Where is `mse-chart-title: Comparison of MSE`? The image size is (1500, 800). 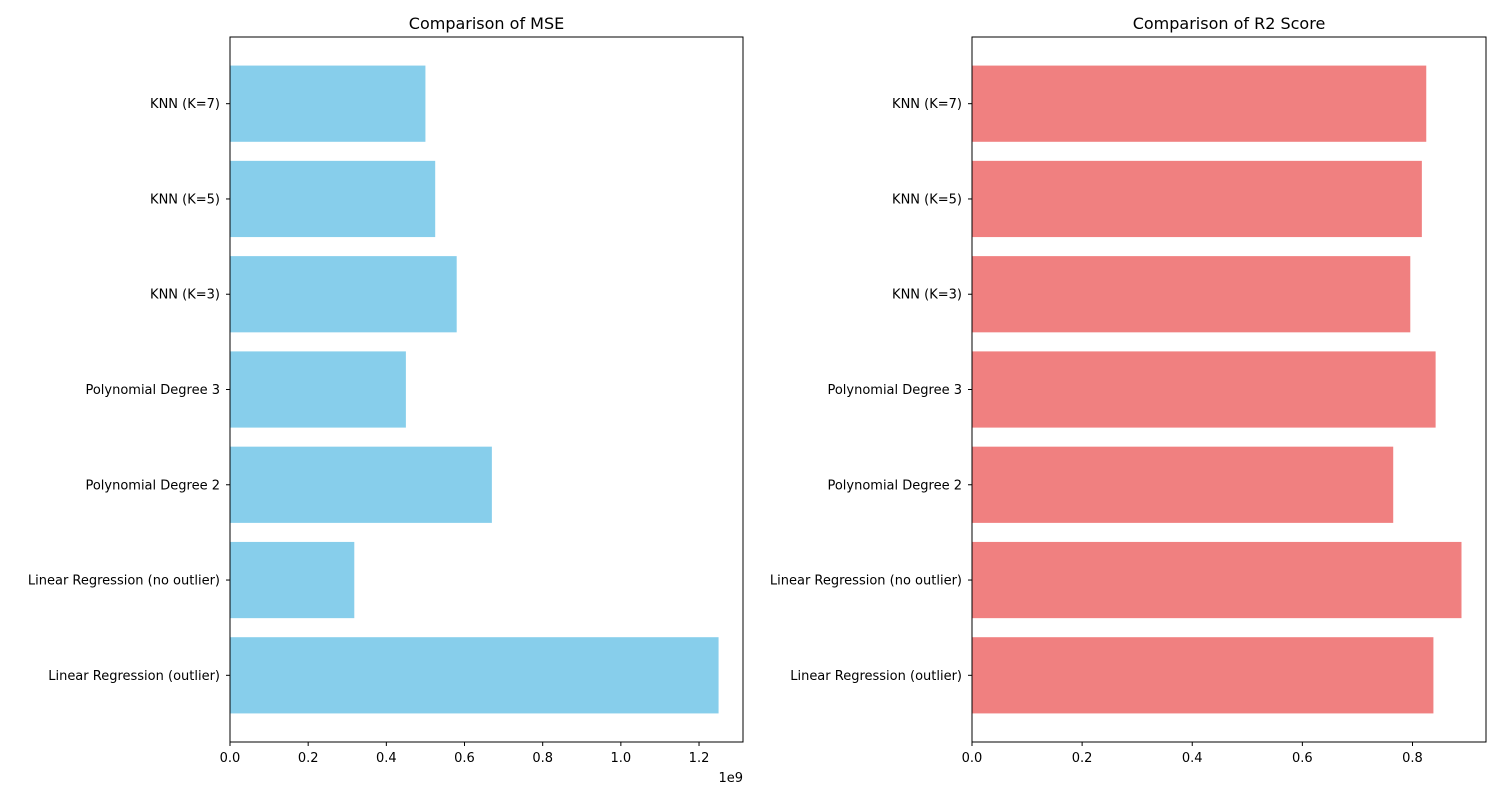 mse-chart-title: Comparison of MSE is located at coordinates (486, 23).